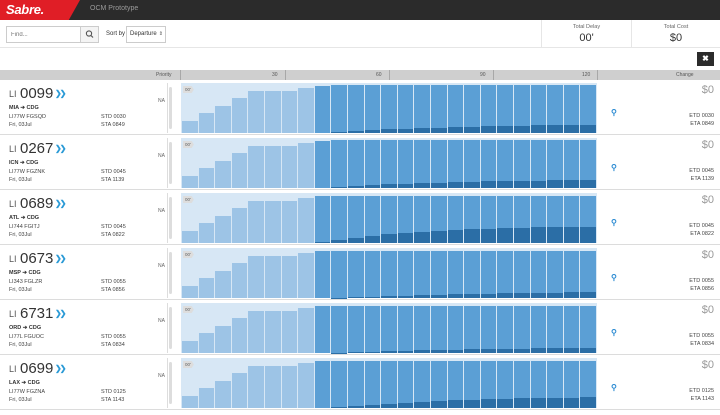 Image resolution: width=720 pixels, height=415 pixels. What do you see at coordinates (43, 34) in the screenshot?
I see `search-input` at bounding box center [43, 34].